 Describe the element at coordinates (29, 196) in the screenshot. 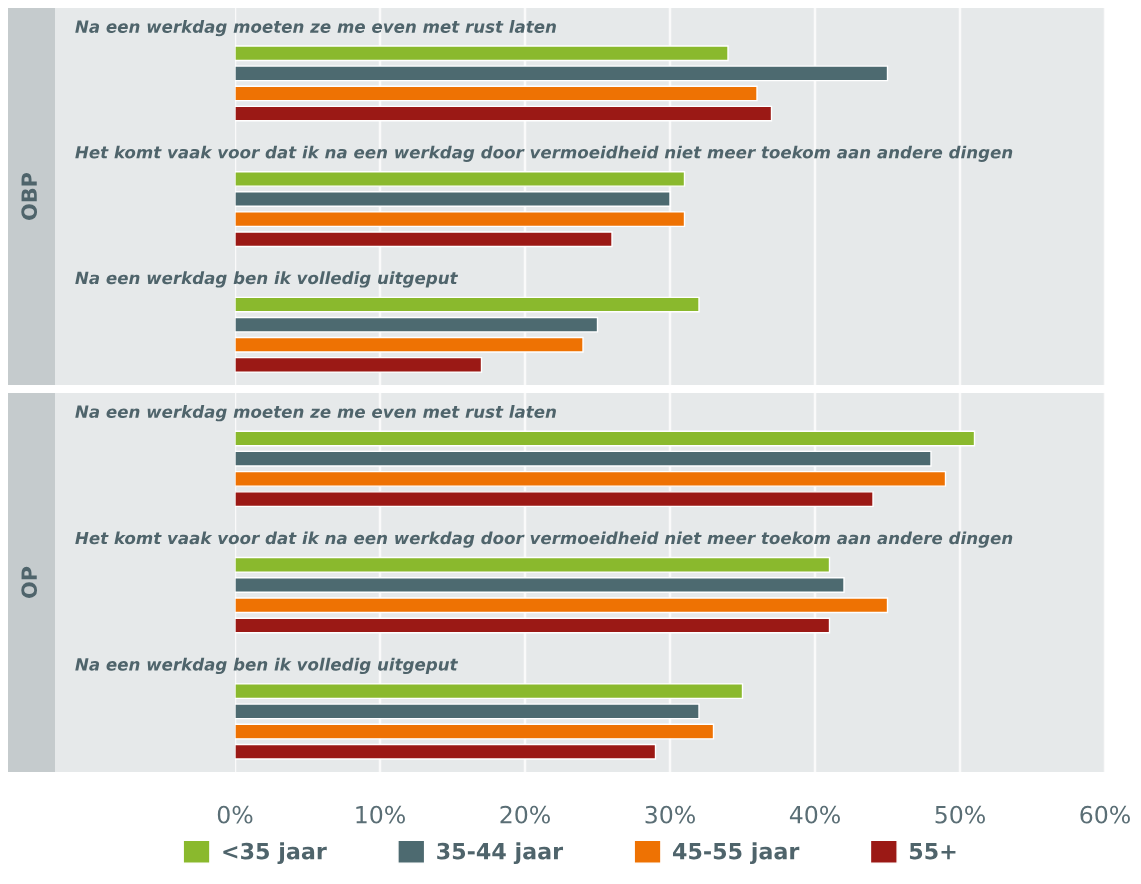

I see `y-axis-title: OBP` at that location.